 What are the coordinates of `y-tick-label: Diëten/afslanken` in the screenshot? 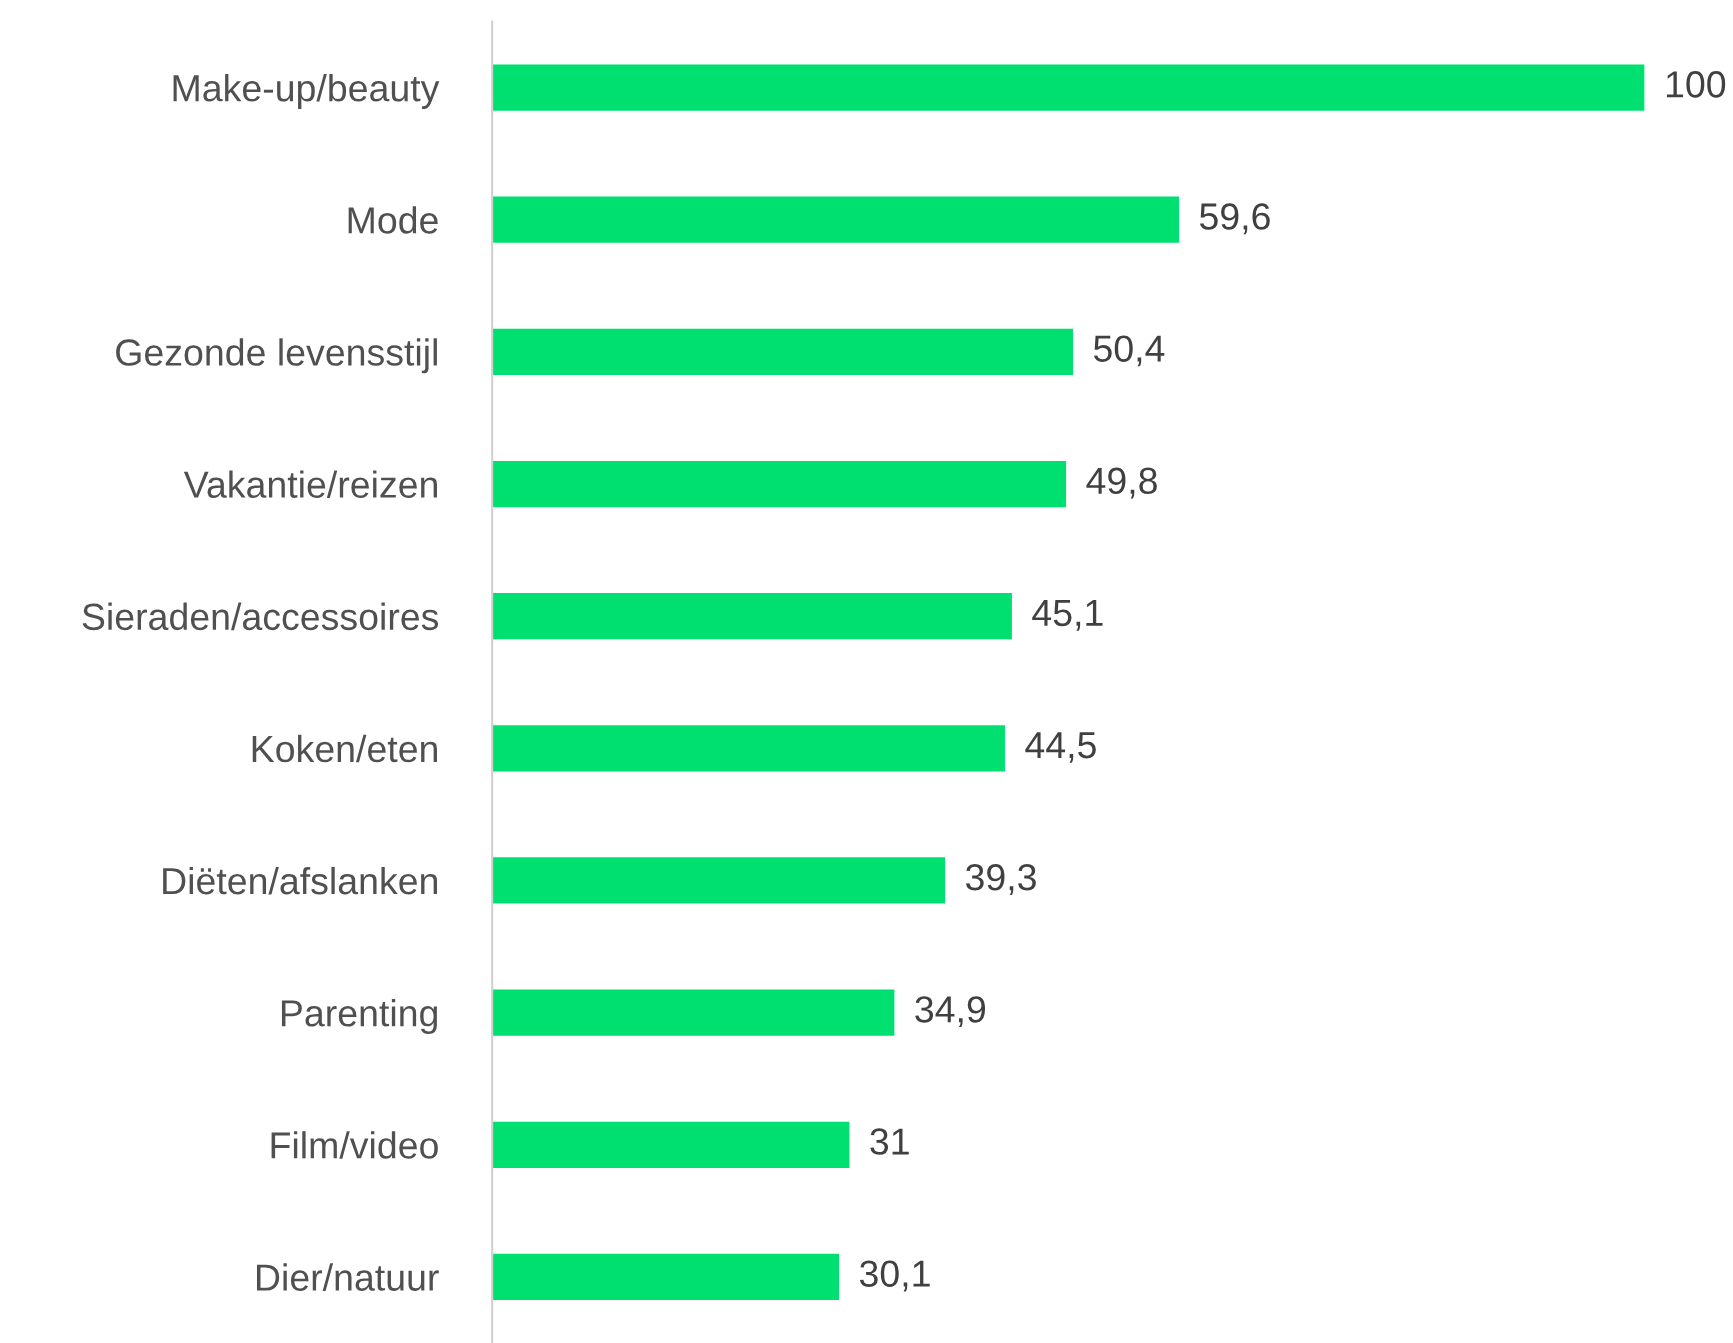 It's located at (300, 880).